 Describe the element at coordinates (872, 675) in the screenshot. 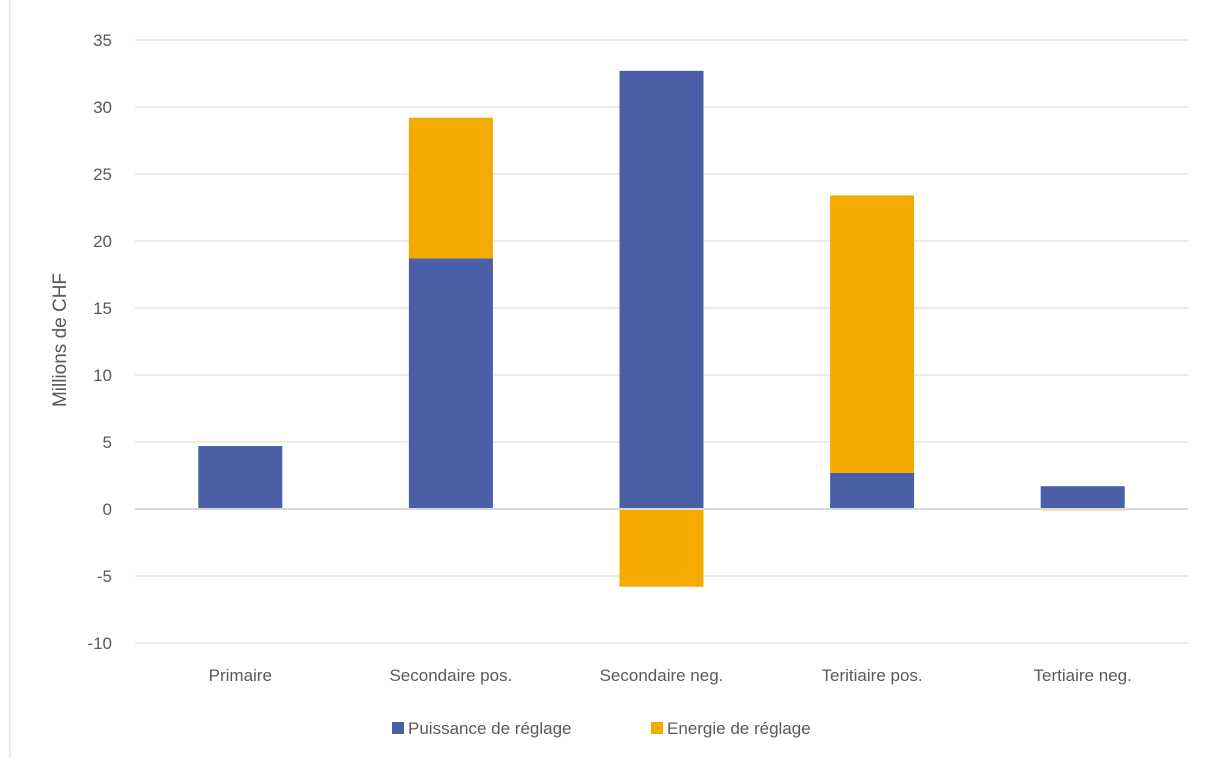

I see `x-category-label: Teritiaire pos.` at that location.